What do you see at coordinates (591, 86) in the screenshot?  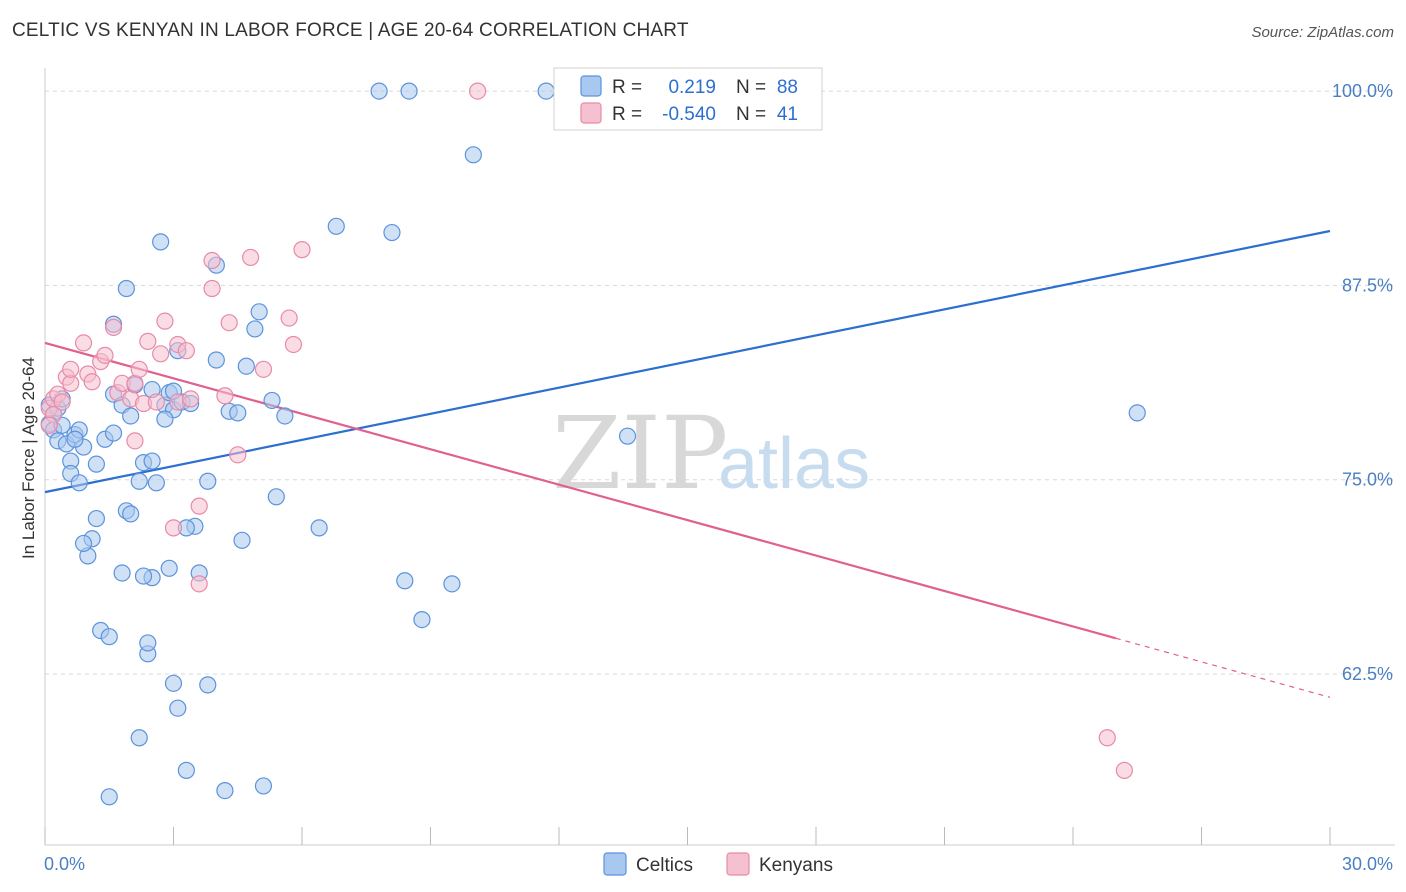 I see `celtic-swatch` at bounding box center [591, 86].